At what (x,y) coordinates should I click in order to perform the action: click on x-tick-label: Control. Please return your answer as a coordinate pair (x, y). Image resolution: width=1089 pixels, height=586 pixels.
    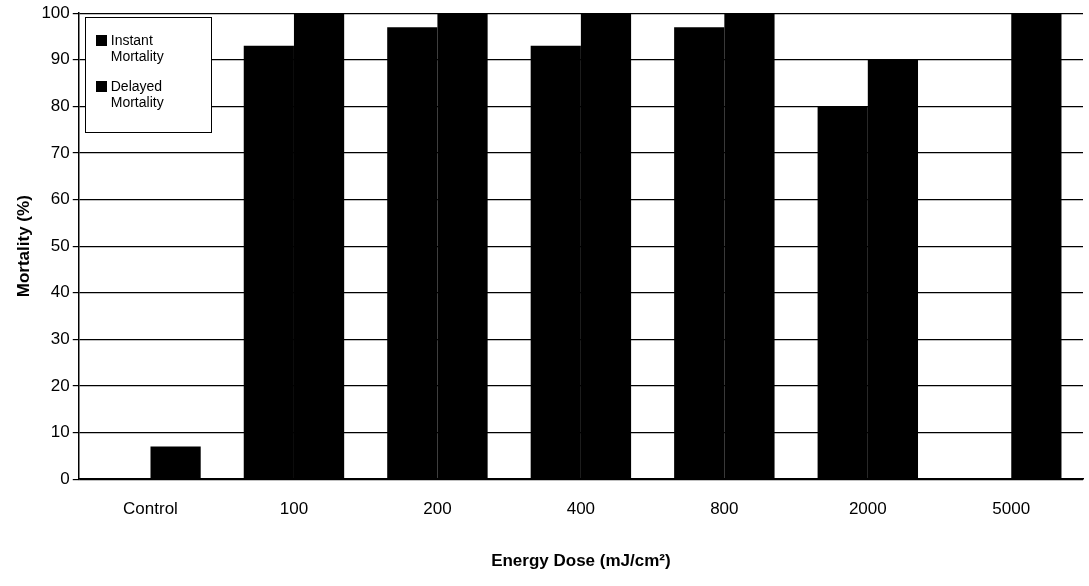
    Looking at the image, I should click on (150, 509).